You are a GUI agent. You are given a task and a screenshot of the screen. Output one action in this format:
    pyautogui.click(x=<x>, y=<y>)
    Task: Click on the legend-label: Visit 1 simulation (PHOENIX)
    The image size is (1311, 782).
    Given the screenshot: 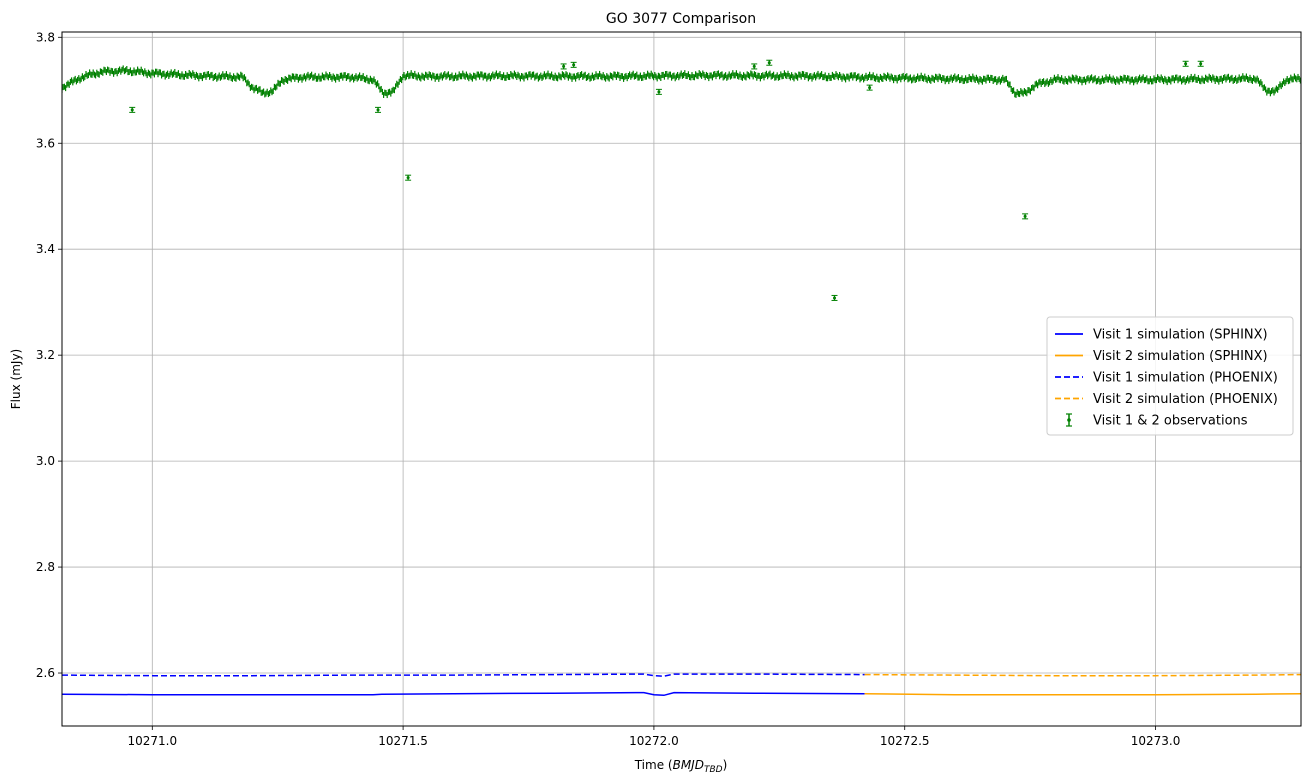 What is the action you would take?
    pyautogui.click(x=1185, y=378)
    